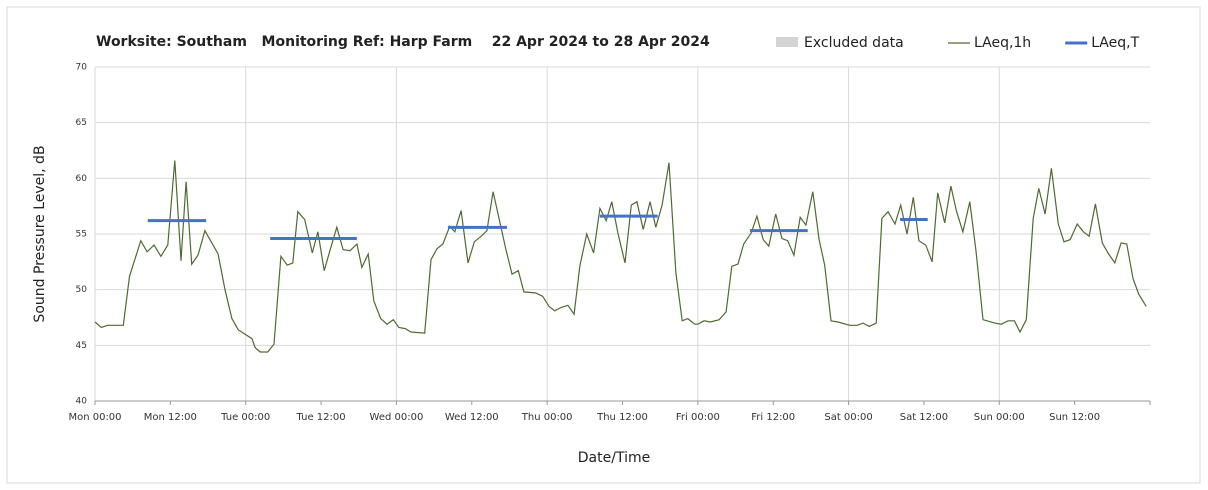  Describe the element at coordinates (82, 68) in the screenshot. I see `y-tick-label: 70` at that location.